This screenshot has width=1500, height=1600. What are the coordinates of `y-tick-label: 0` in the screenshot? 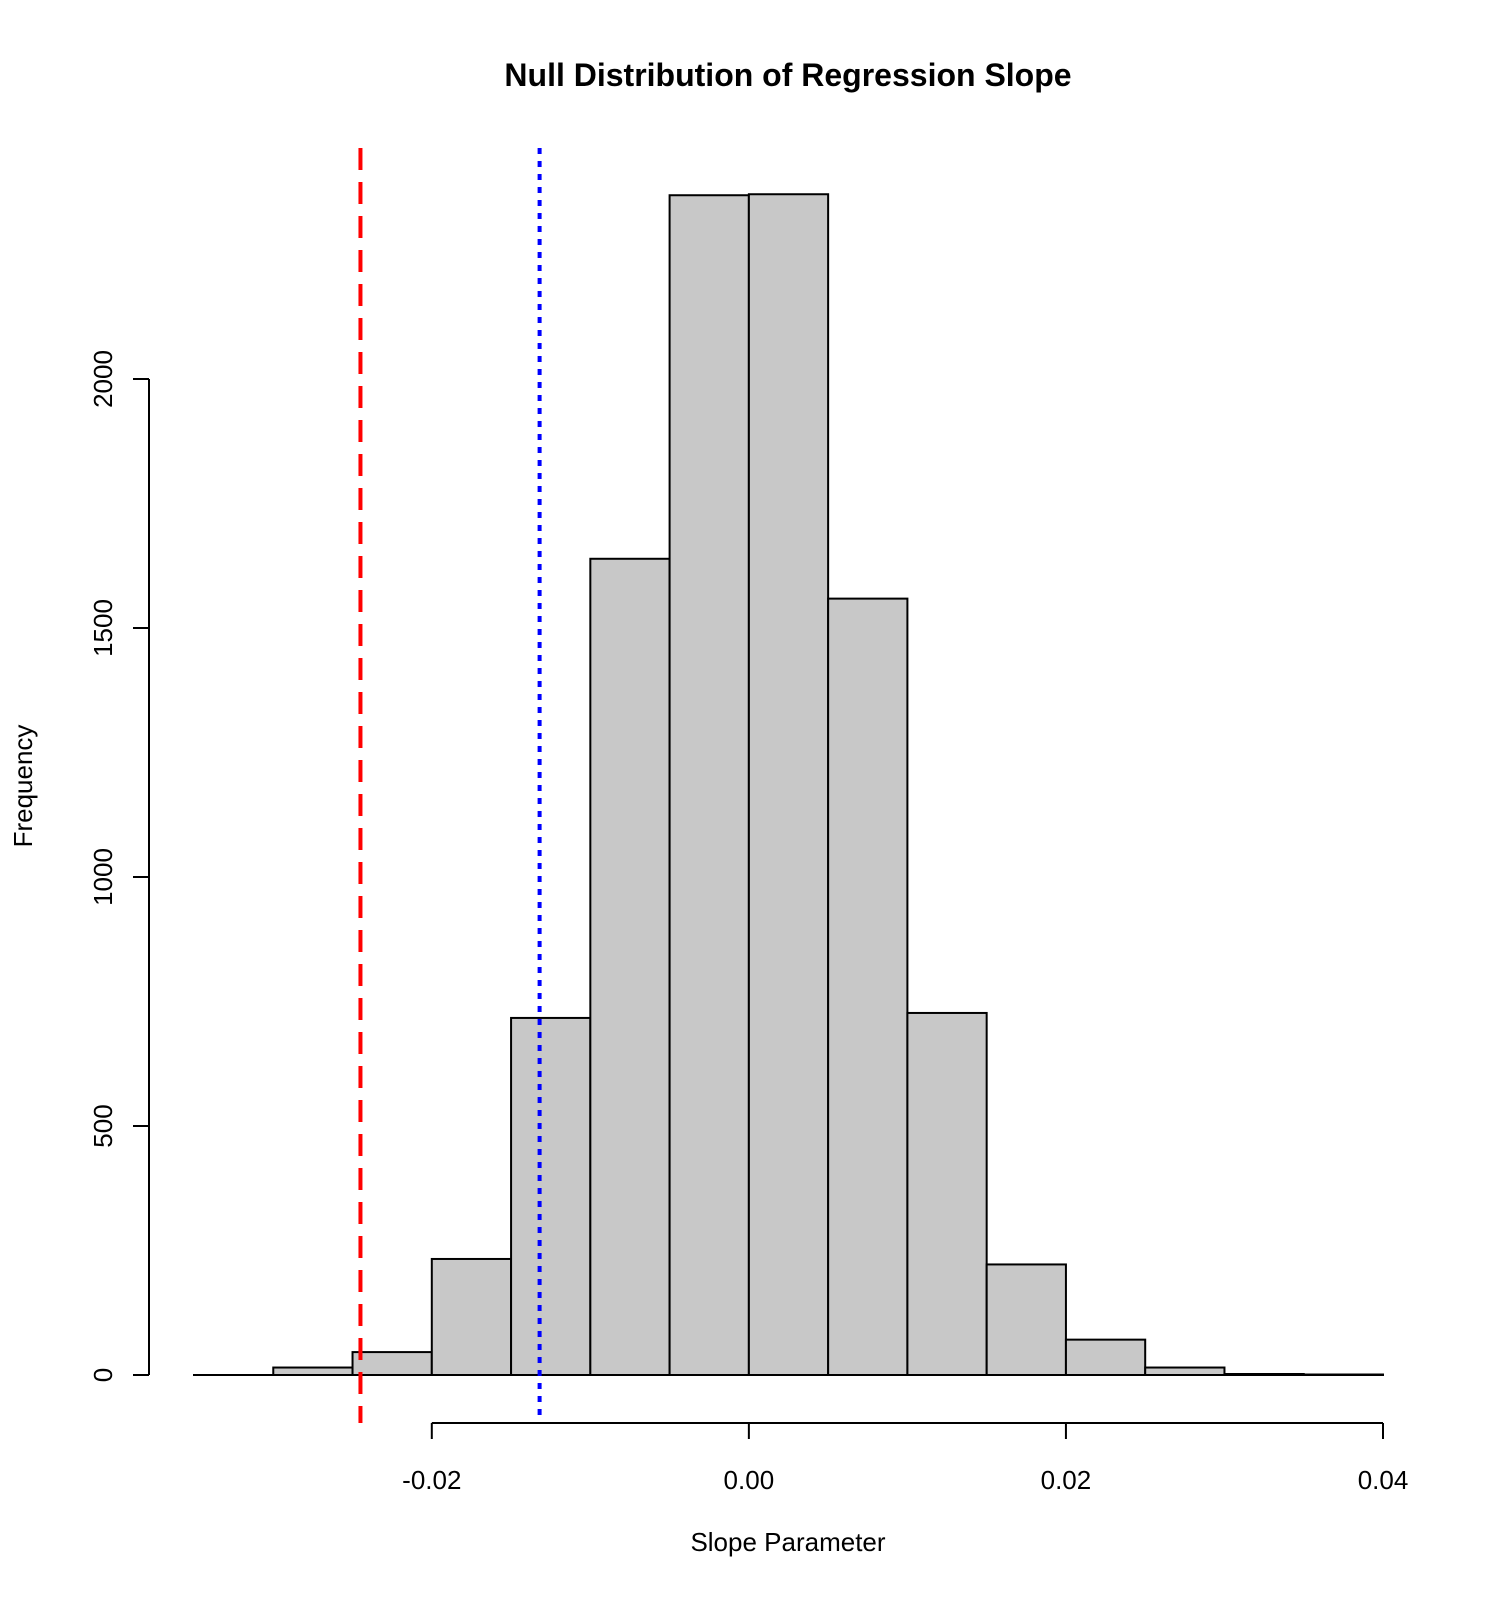 It's located at (103, 1375).